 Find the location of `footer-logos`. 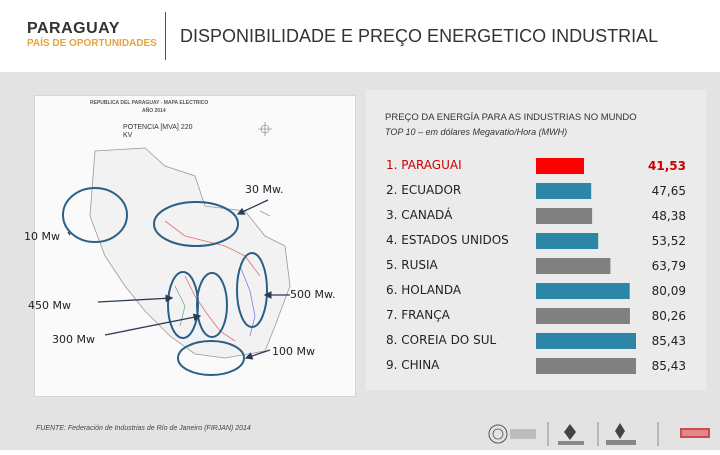

footer-logos is located at coordinates (600, 434).